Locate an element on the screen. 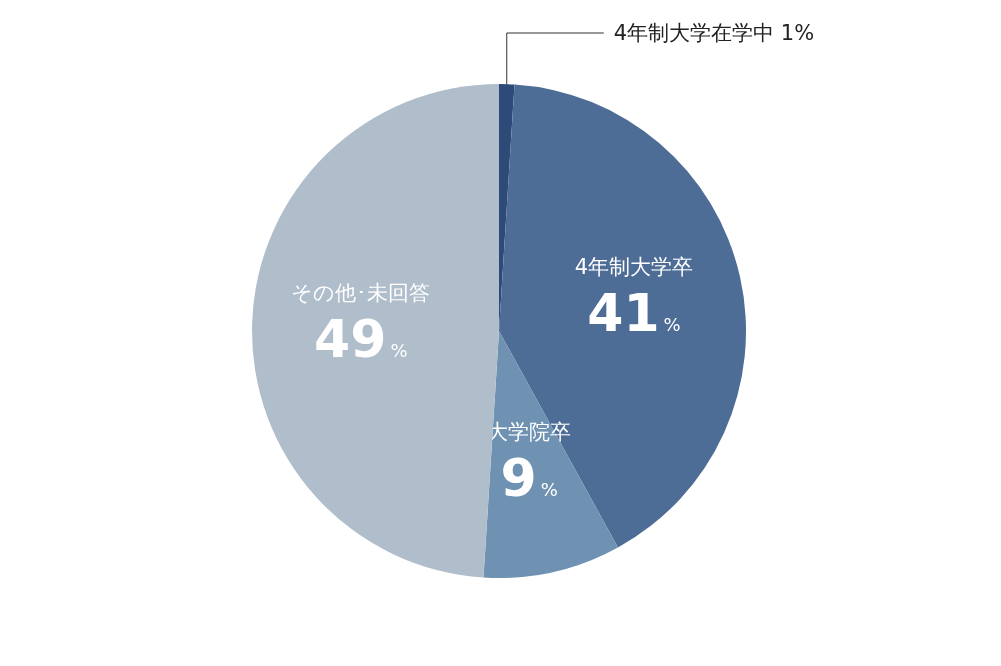 The height and width of the screenshot is (666, 1001). data-label: 41% is located at coordinates (634, 312).